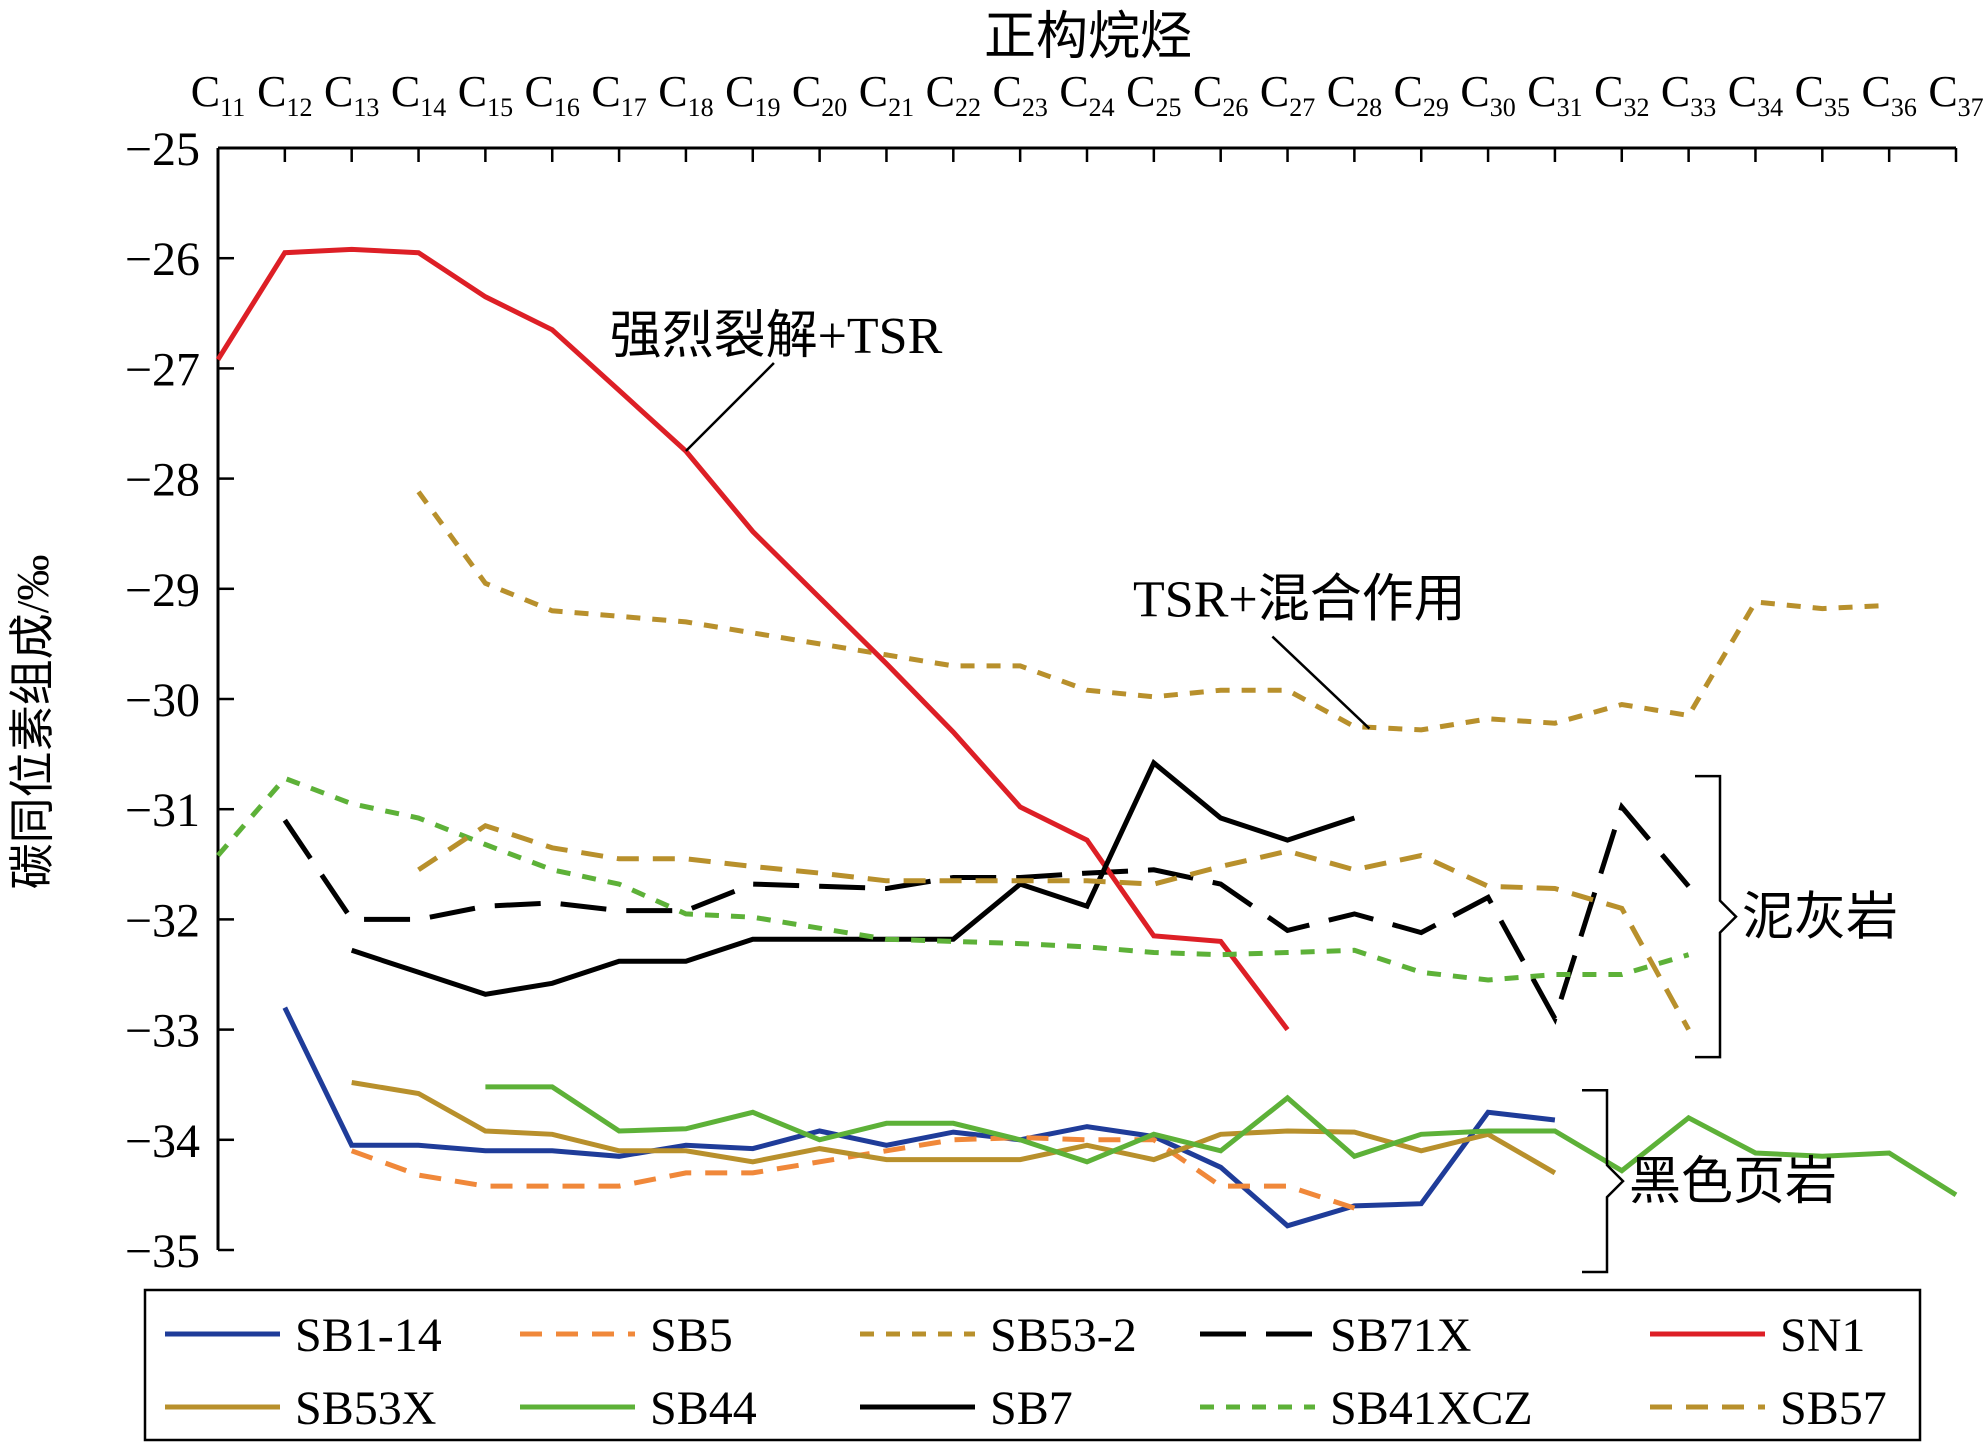  I want to click on x-tick-label: C19, so click(752, 94).